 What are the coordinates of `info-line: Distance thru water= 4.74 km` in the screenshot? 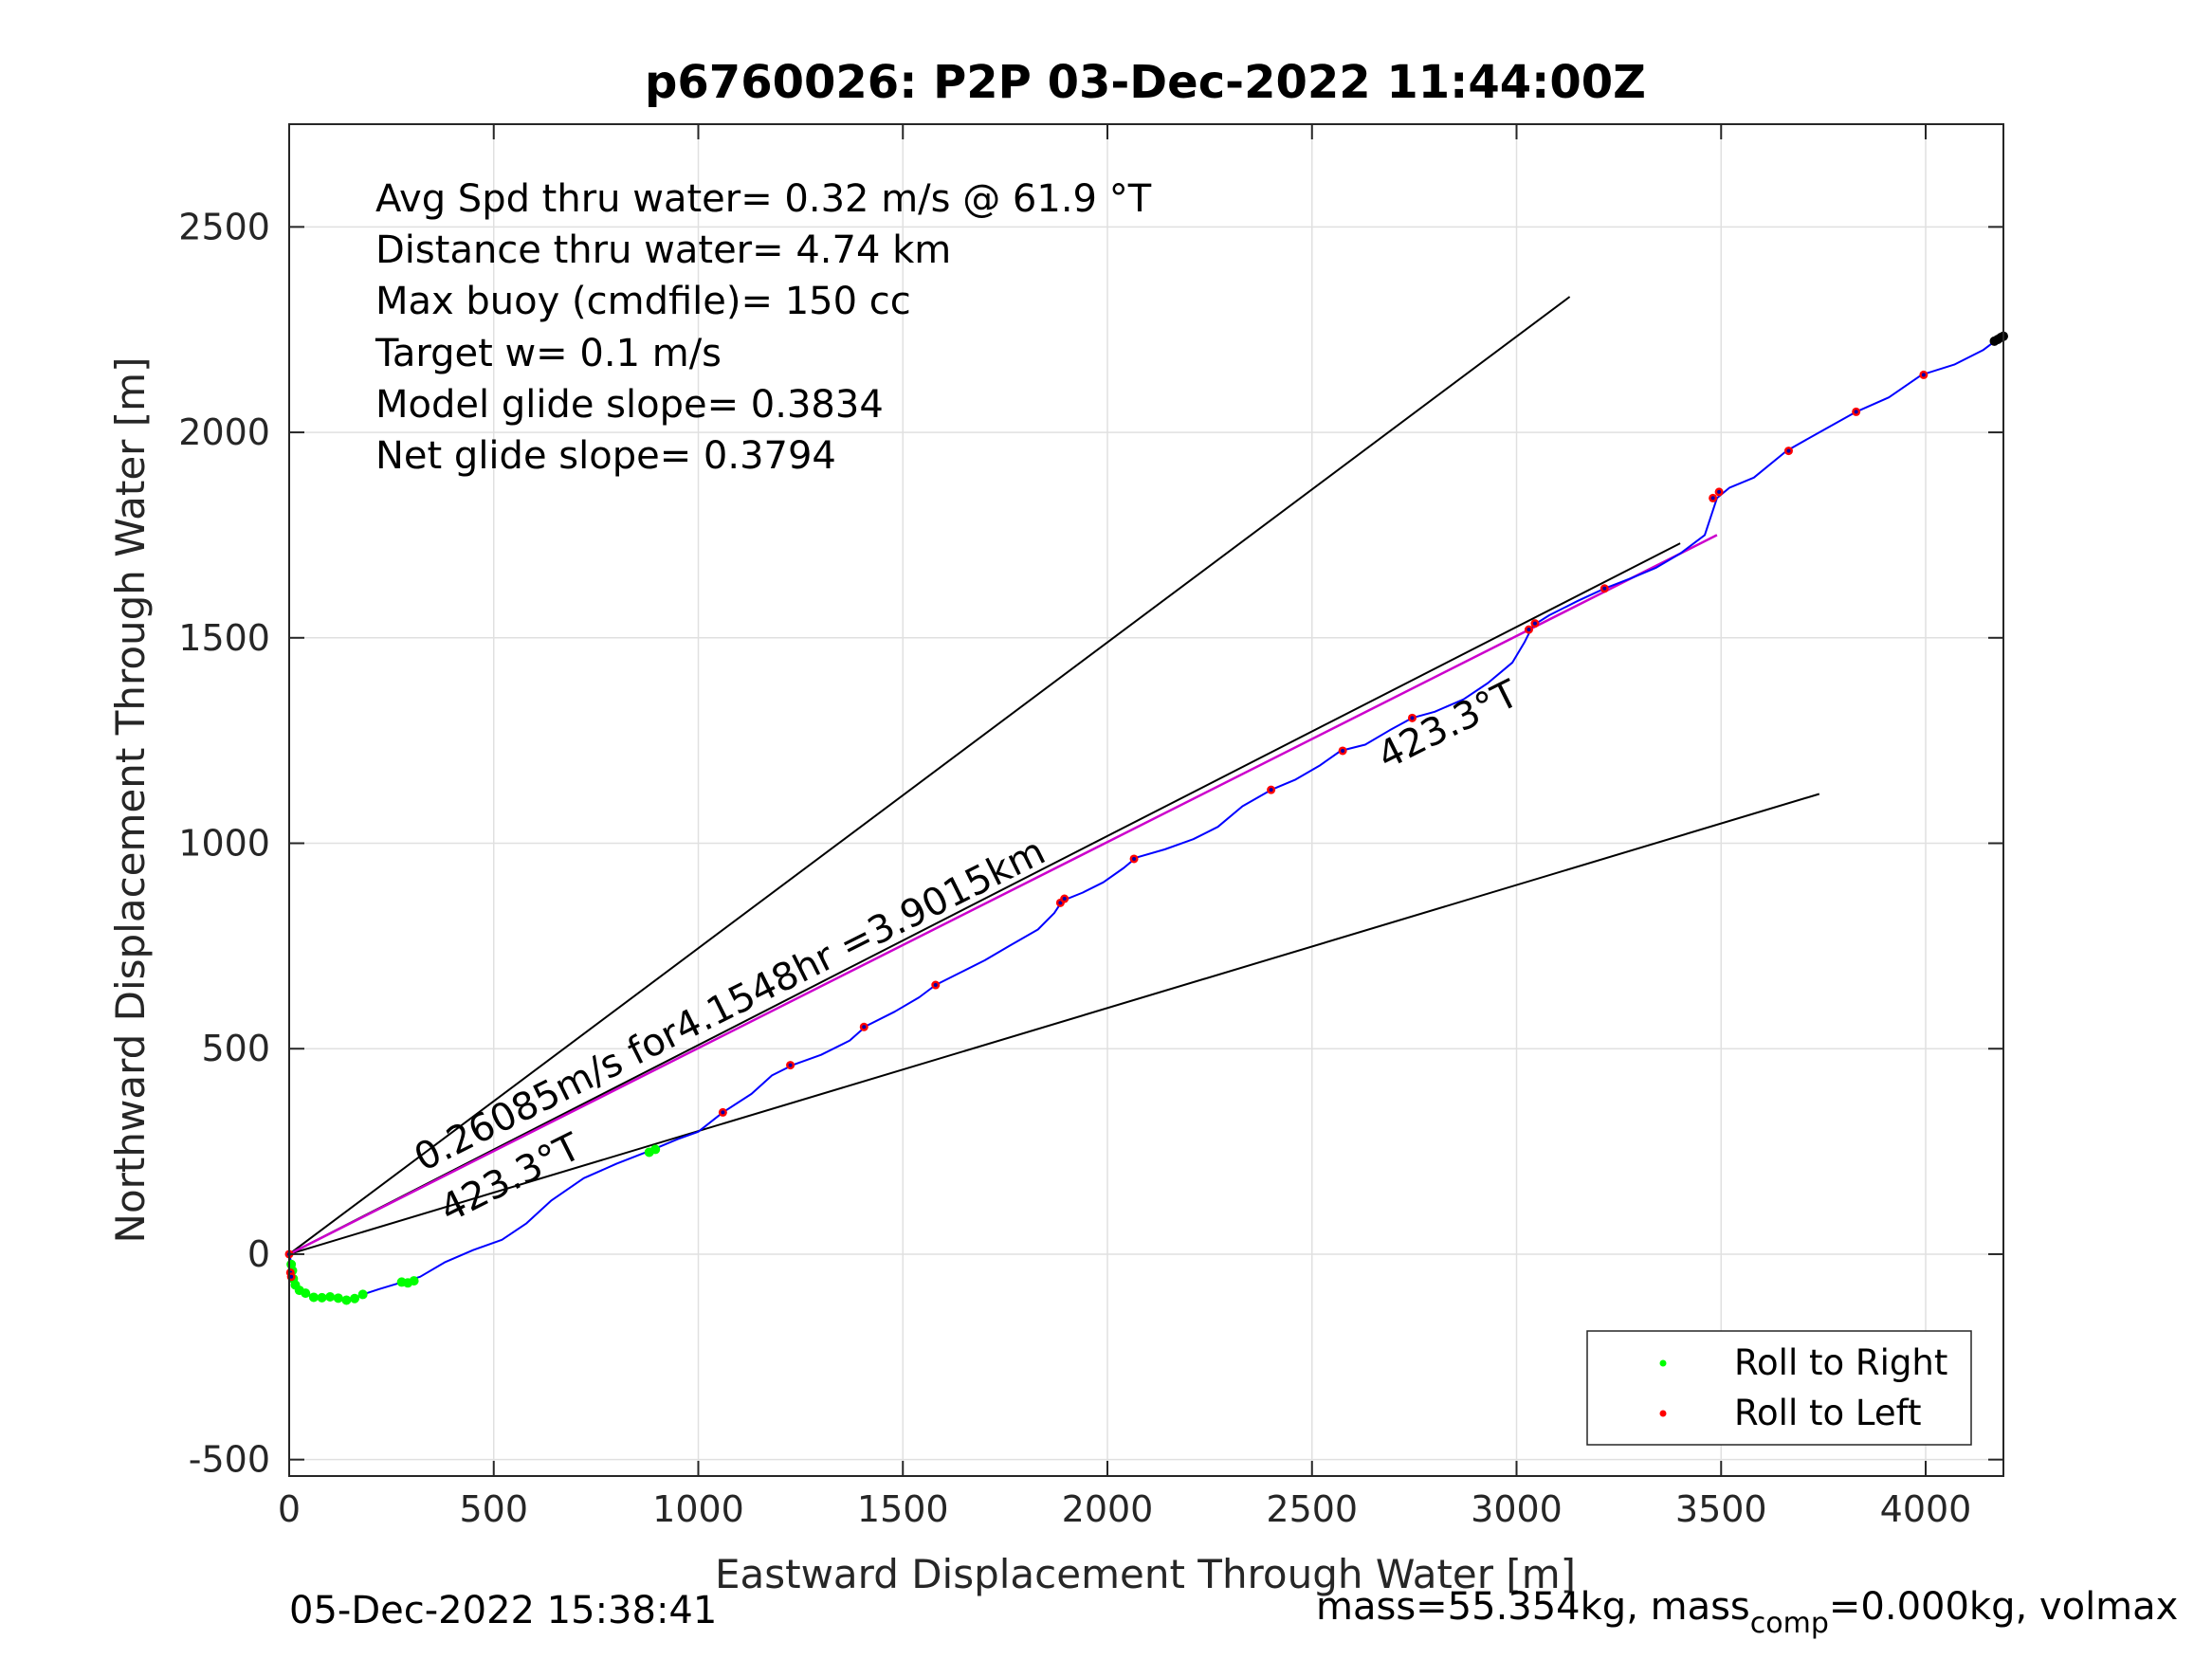 It's located at (663, 250).